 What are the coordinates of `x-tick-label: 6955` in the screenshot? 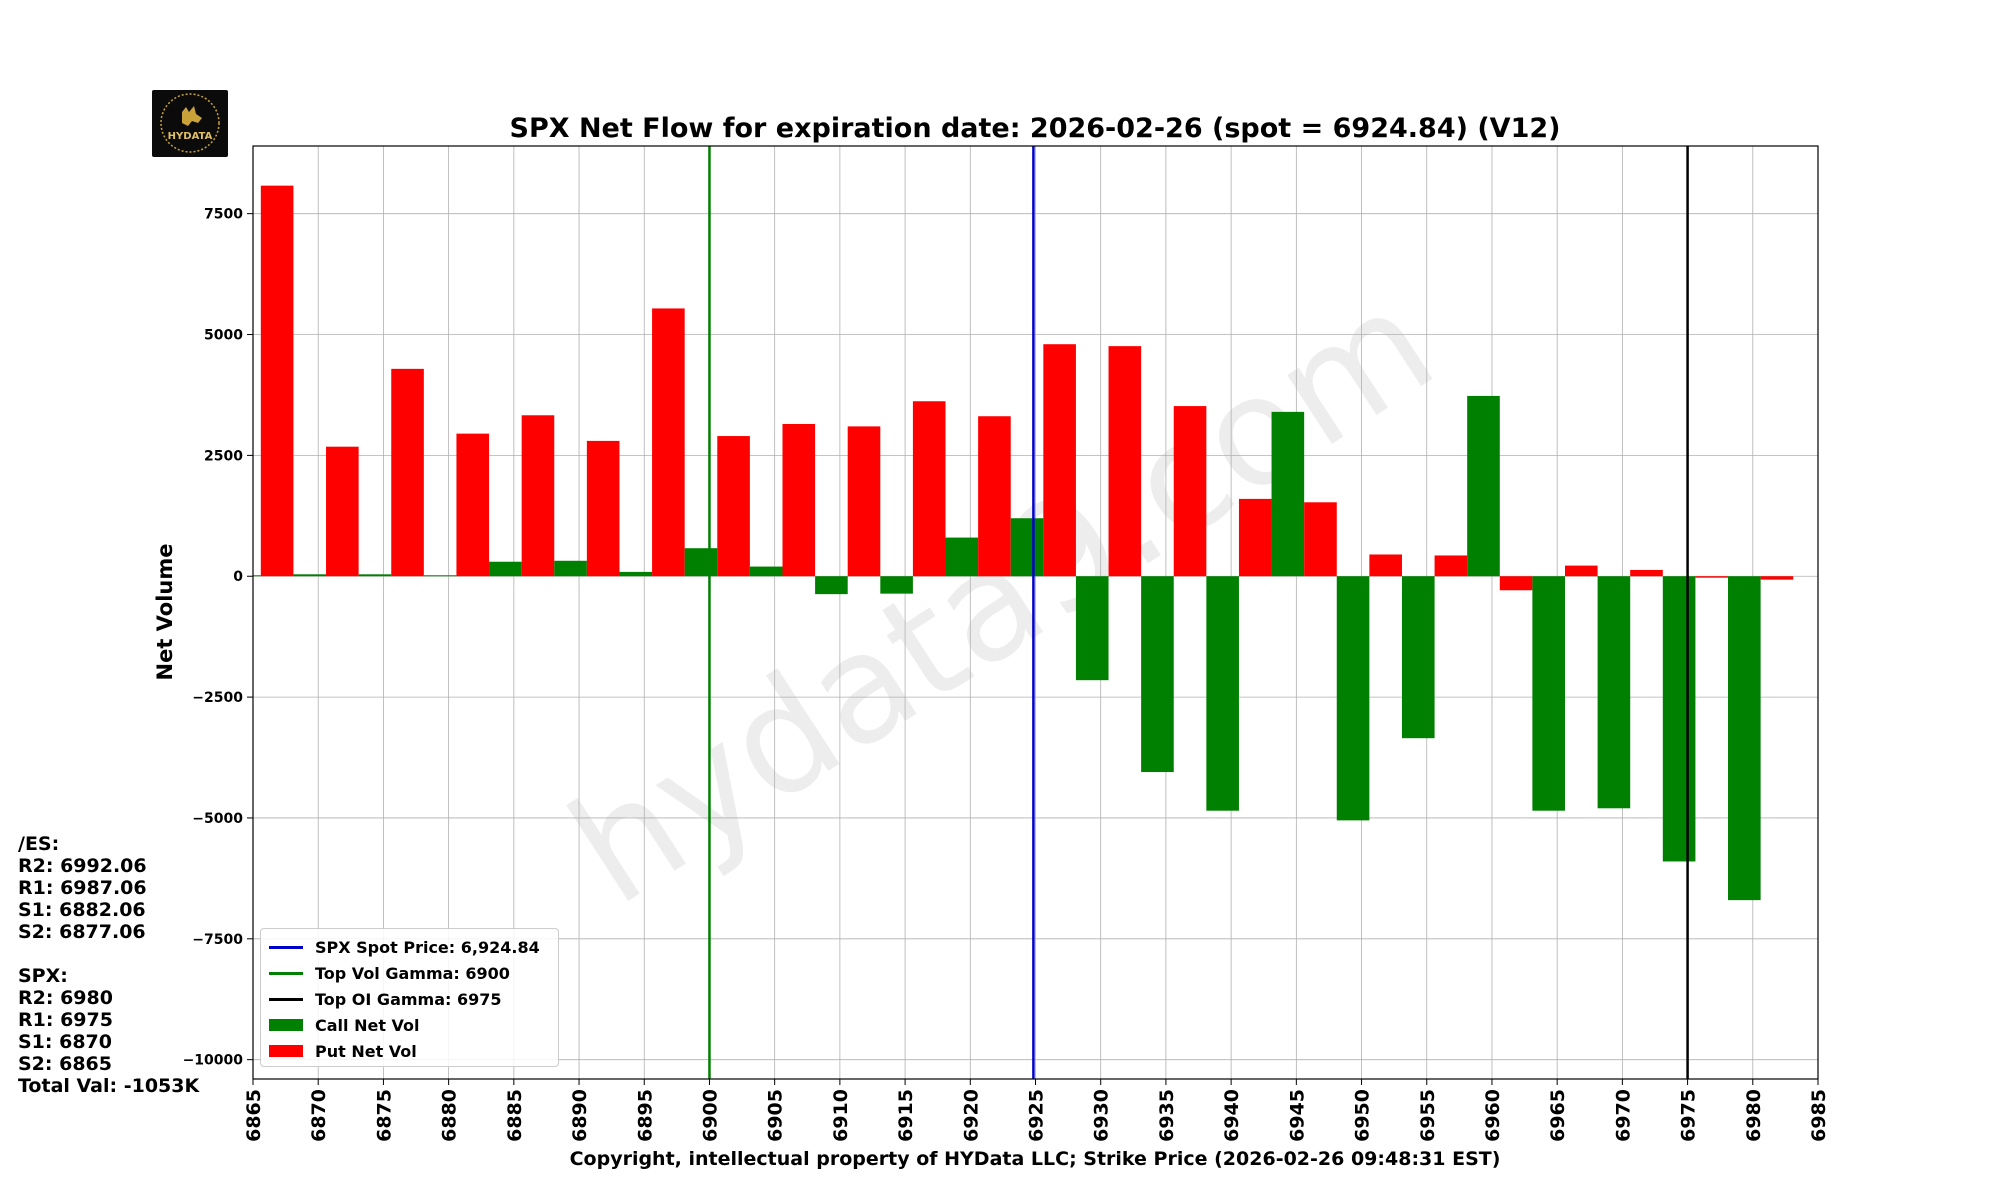 It's located at (1428, 1115).